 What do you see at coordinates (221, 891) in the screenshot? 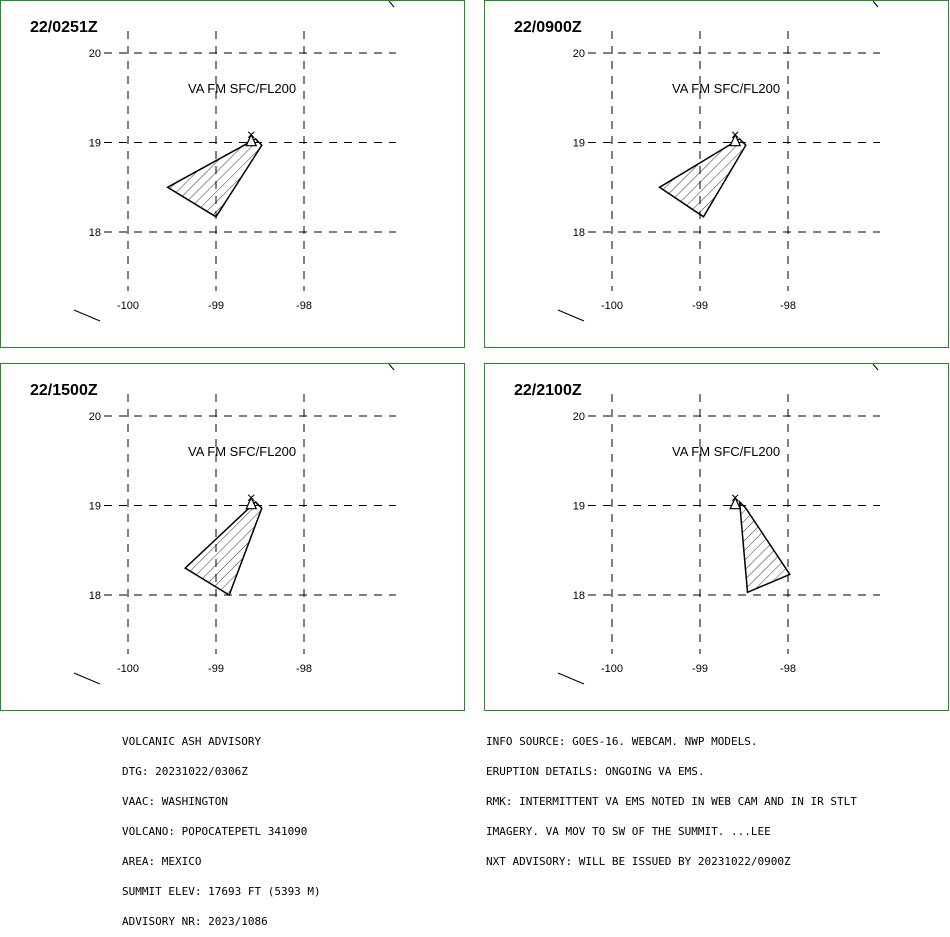
I see `advisory-summit-elev: SUMMIT ELEV: 17693 FT (5393 M)` at bounding box center [221, 891].